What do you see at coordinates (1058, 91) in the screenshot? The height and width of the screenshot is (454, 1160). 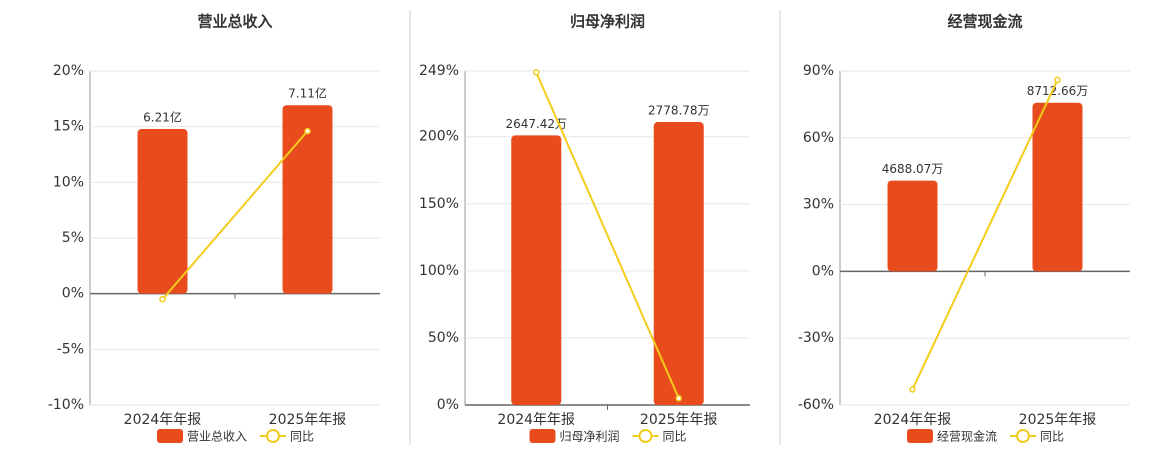 I see `bar-value-label: 8712.66万` at bounding box center [1058, 91].